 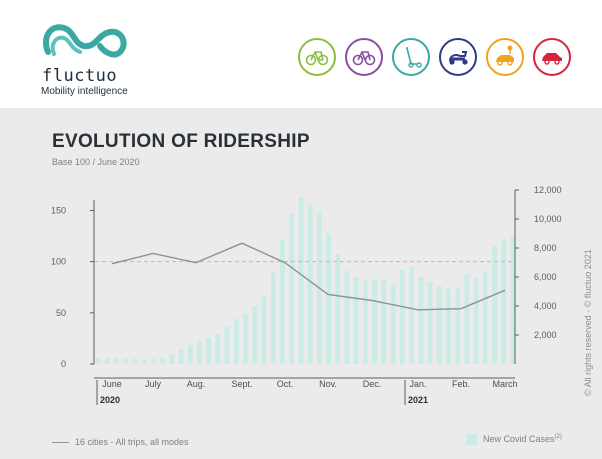 I want to click on moped-icon, so click(x=458, y=57).